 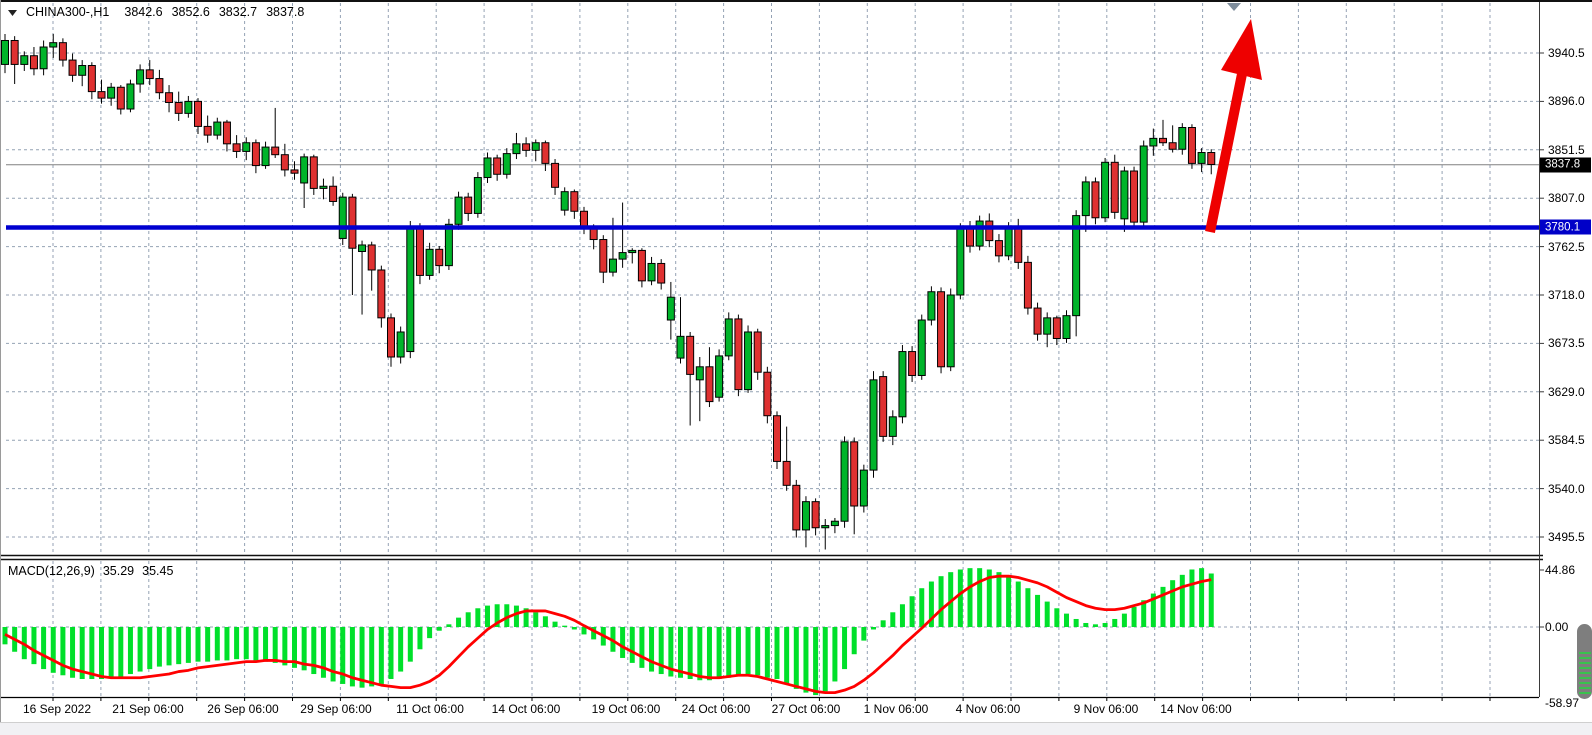 I want to click on time-axis-label: 24 Oct 06:00, so click(x=716, y=709).